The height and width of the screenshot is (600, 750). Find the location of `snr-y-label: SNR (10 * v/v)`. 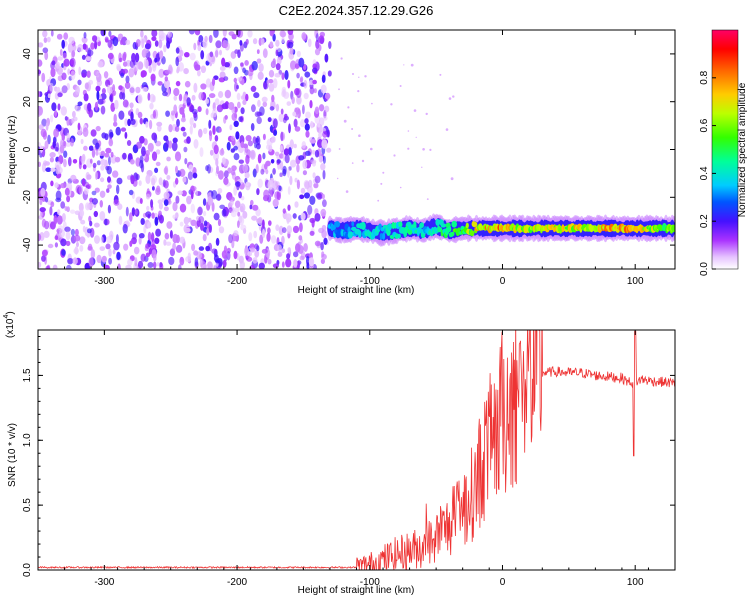

snr-y-label: SNR (10 * v/v) is located at coordinates (12, 455).